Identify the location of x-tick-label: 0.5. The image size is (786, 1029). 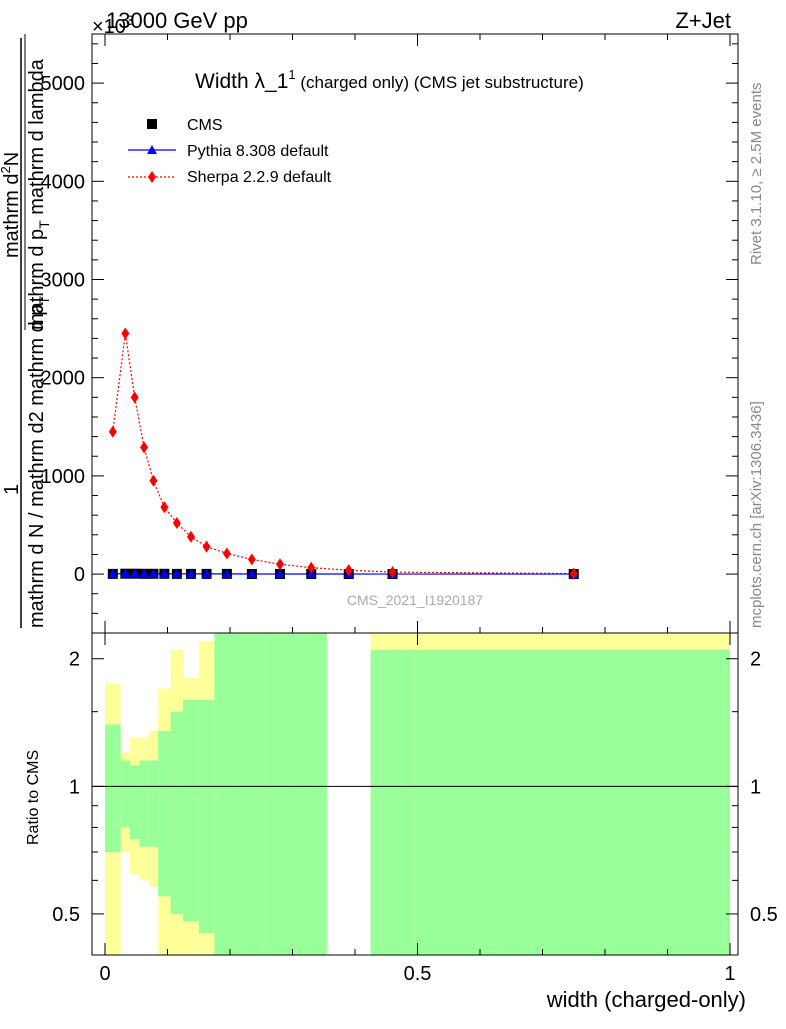
(418, 974).